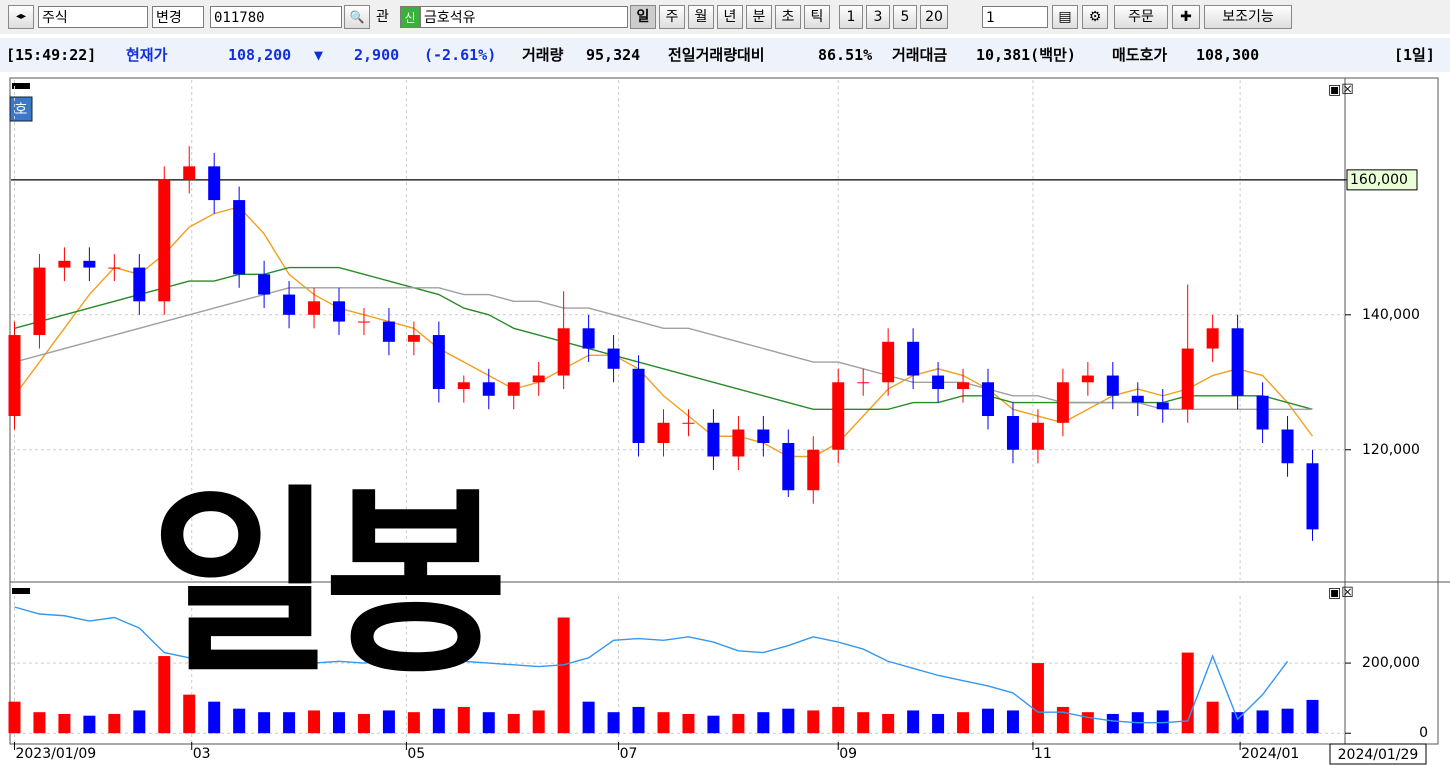  I want to click on add-button: ✚, so click(1186, 17).